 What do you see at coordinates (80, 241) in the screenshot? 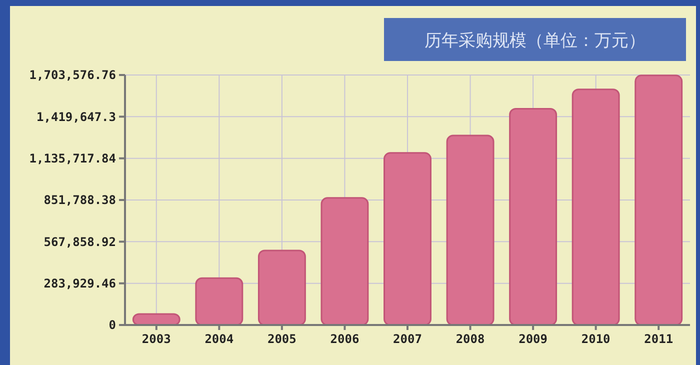
I see `y-tick-label: 567,858.92` at bounding box center [80, 241].